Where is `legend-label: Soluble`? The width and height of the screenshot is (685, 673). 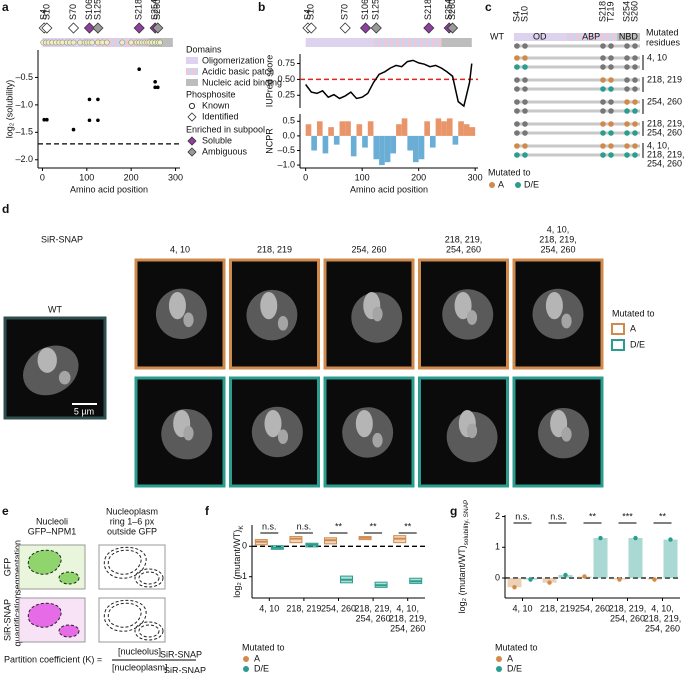 legend-label: Soluble is located at coordinates (217, 140).